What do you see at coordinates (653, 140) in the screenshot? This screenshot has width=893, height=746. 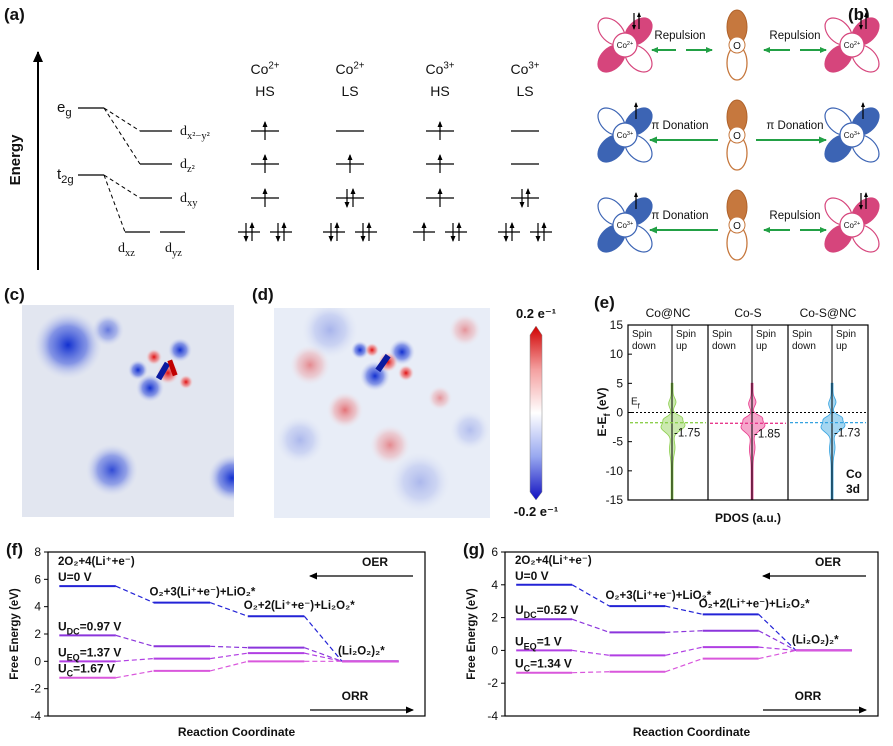 I see `donation-arrow-head` at bounding box center [653, 140].